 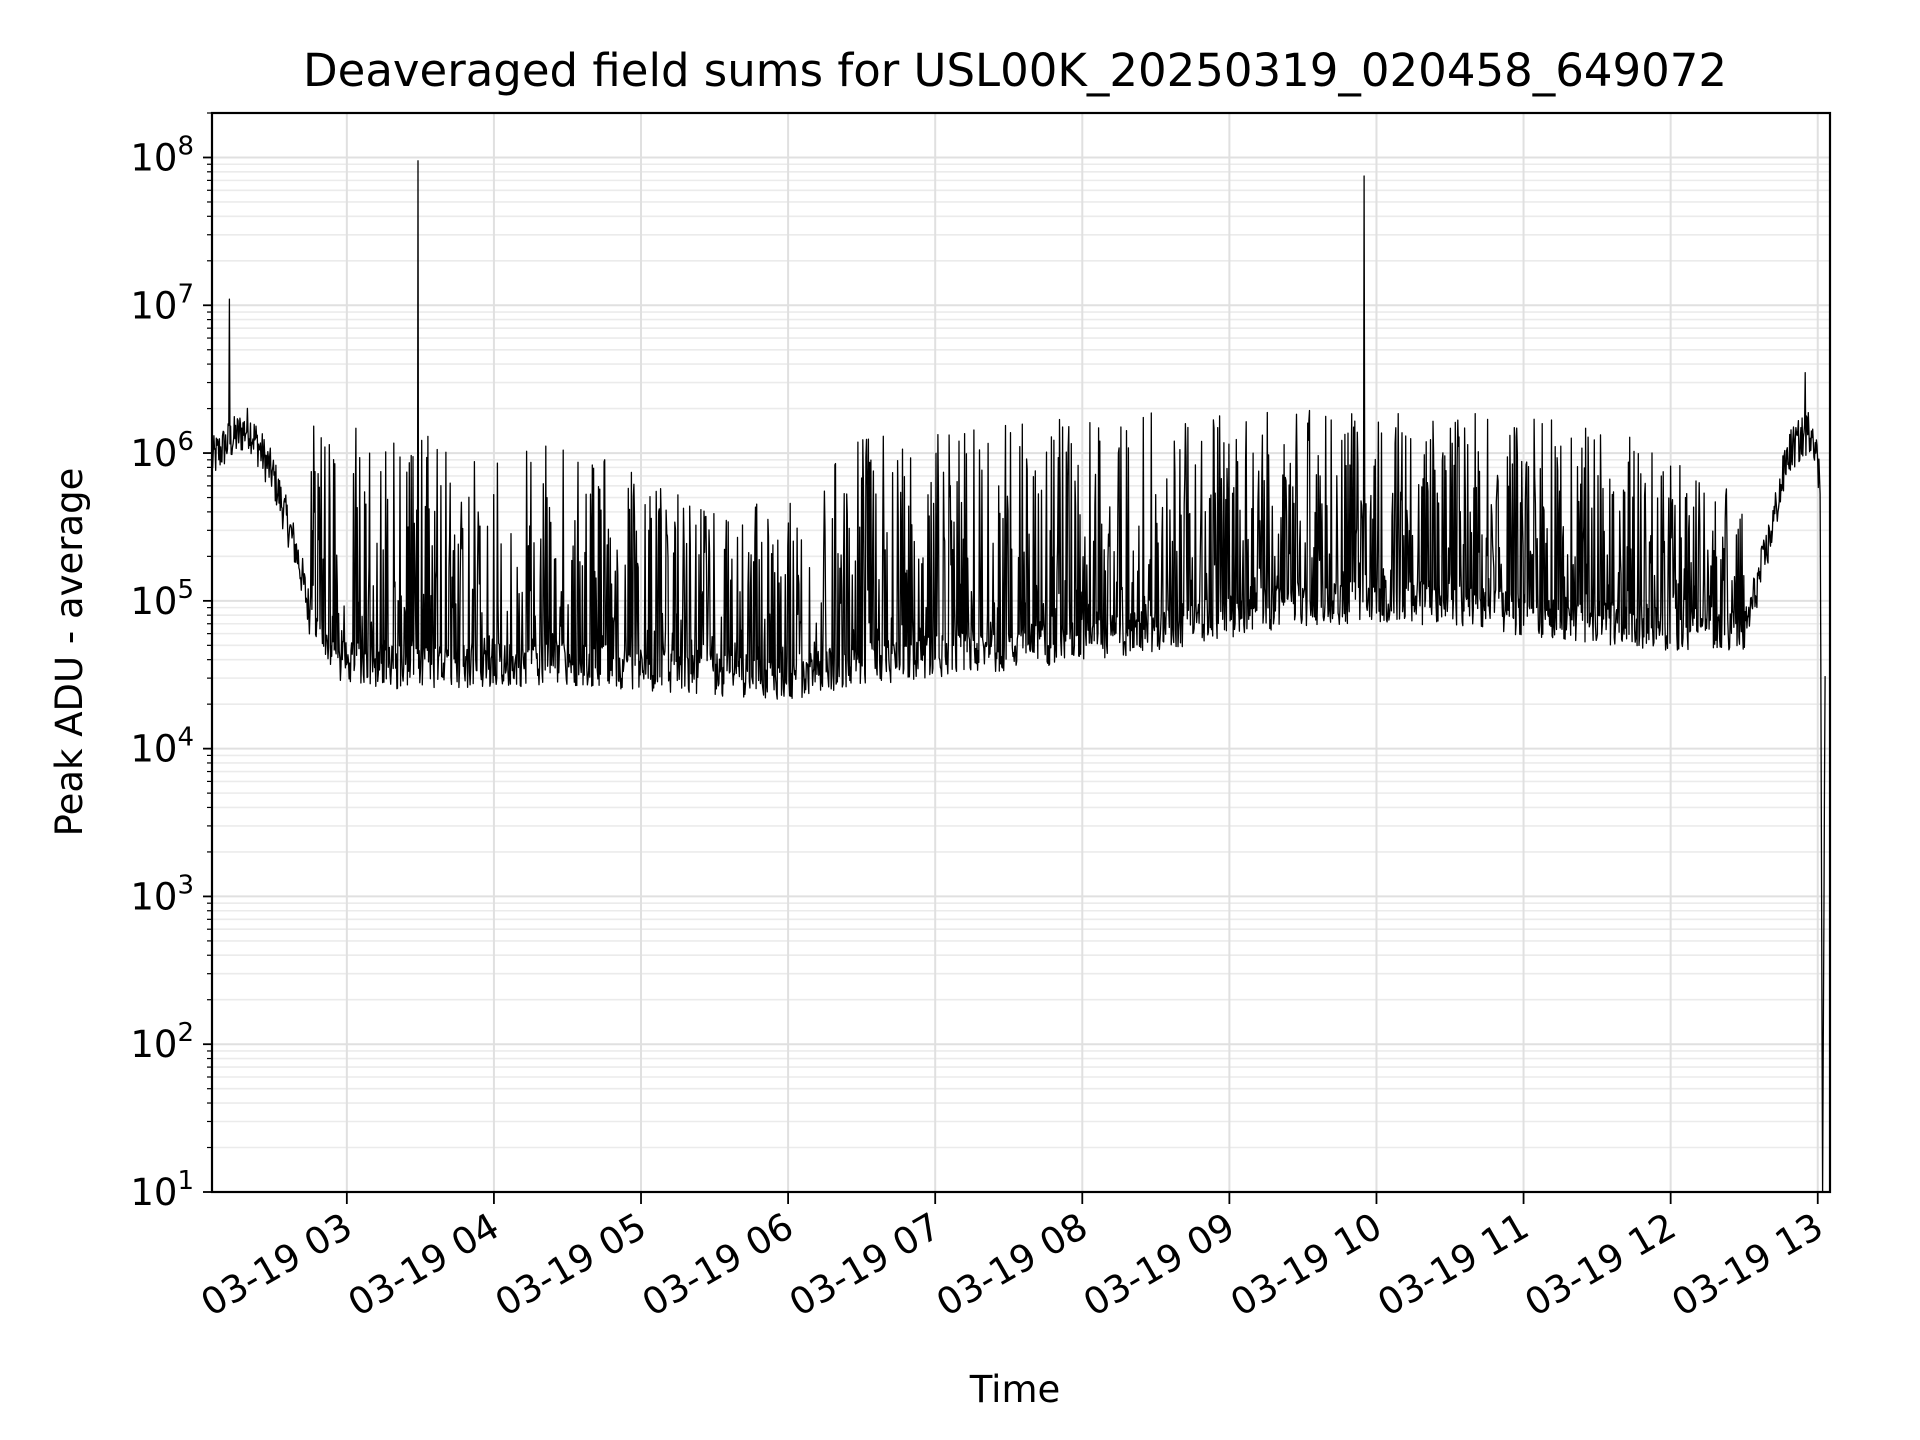 I want to click on y-tick-label: 105, so click(x=162, y=599).